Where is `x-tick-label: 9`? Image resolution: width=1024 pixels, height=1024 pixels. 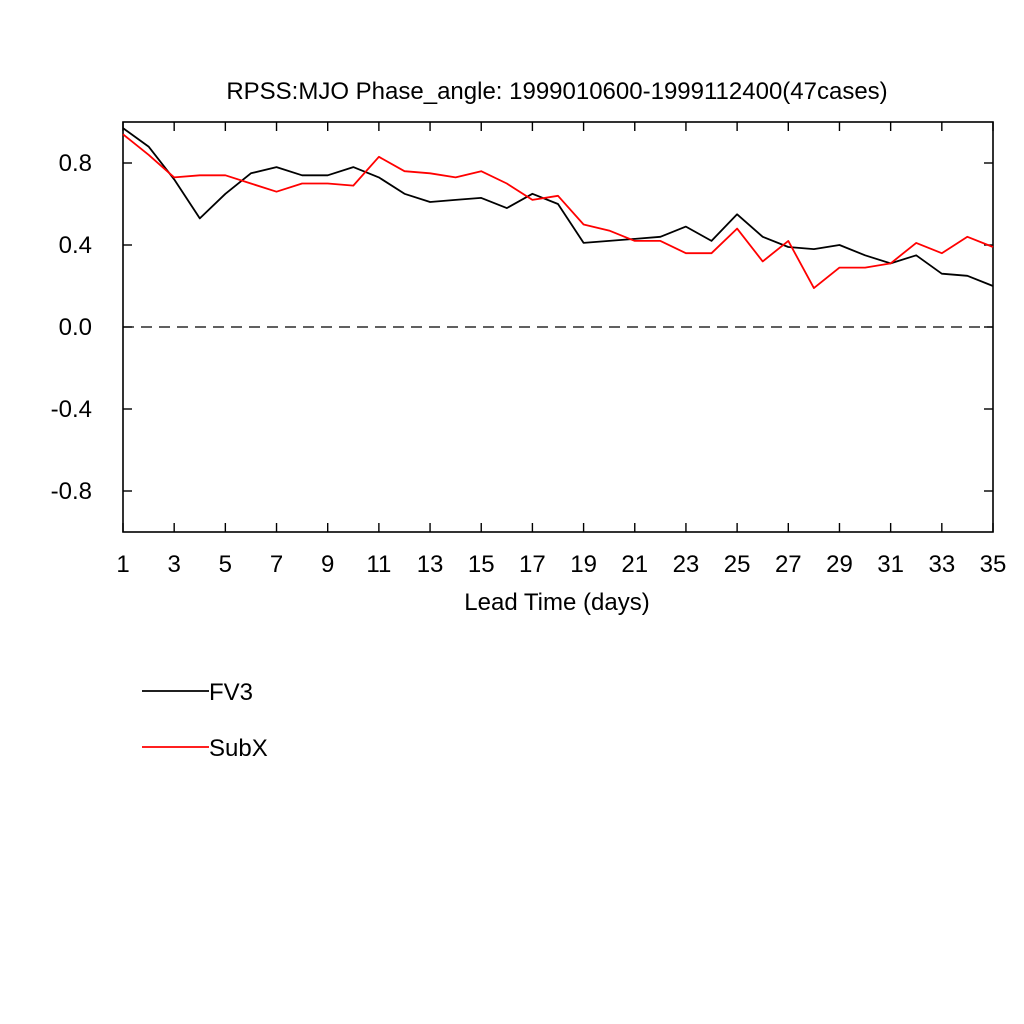
x-tick-label: 9 is located at coordinates (327, 564).